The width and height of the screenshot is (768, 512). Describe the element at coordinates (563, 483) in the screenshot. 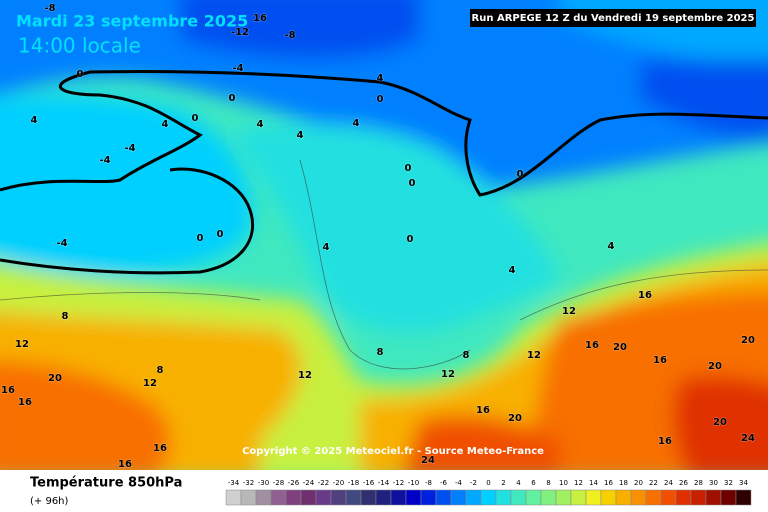

I see `legend-tick-label: 10` at that location.